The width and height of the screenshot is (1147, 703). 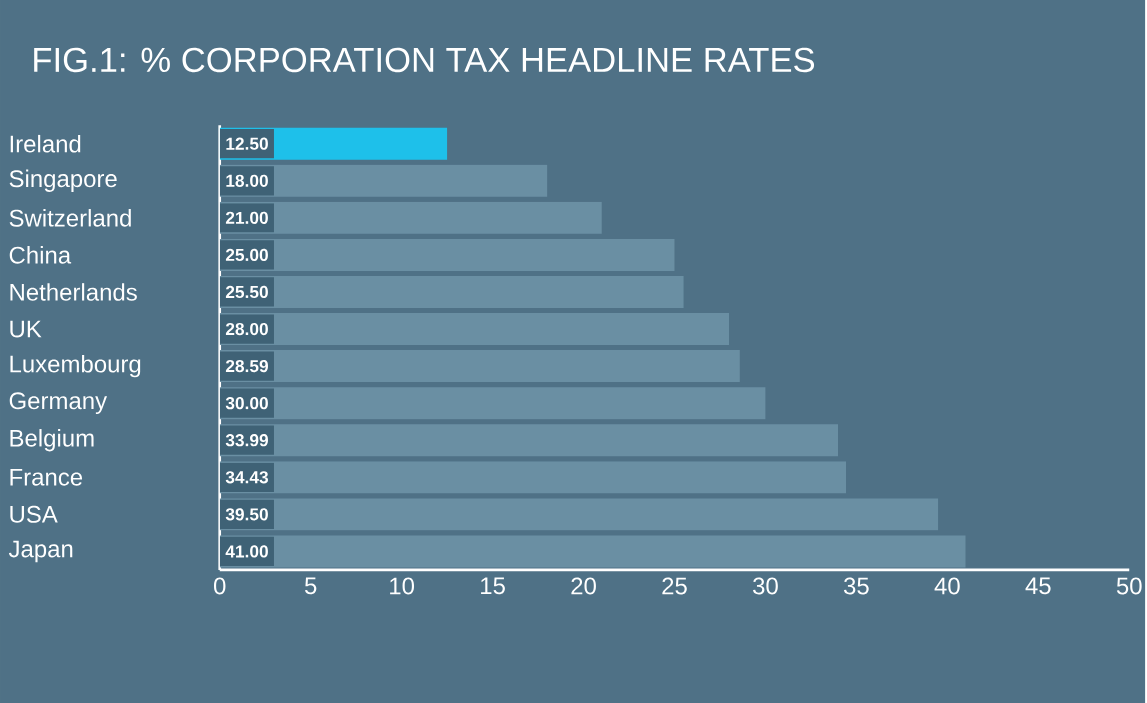 What do you see at coordinates (1129, 586) in the screenshot?
I see `x-tick-label: 50` at bounding box center [1129, 586].